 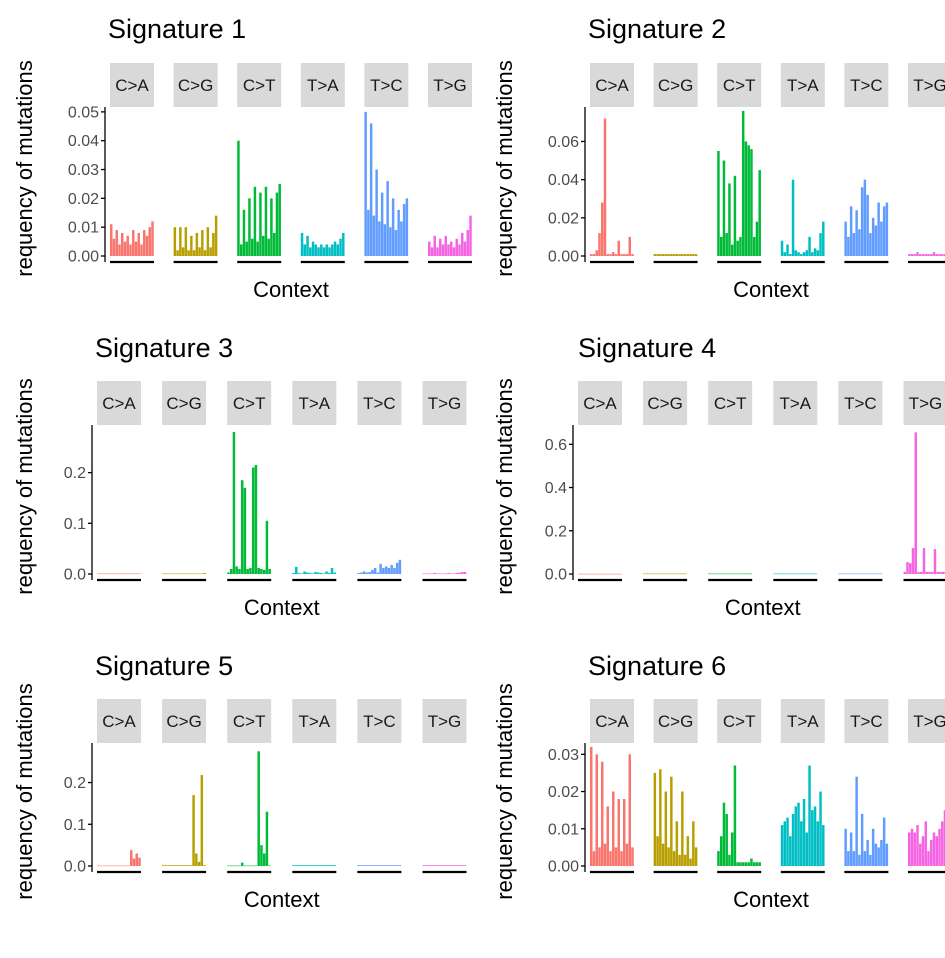 I want to click on panel-title: Signature 3, so click(x=164, y=348).